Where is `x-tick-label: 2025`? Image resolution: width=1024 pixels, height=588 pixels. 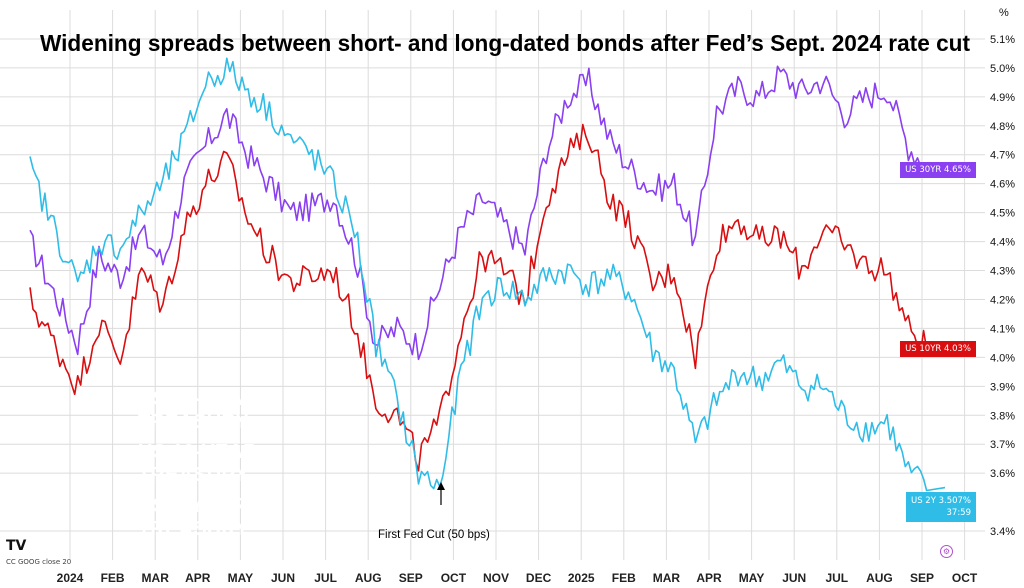
x-tick-label: 2025 is located at coordinates (581, 578).